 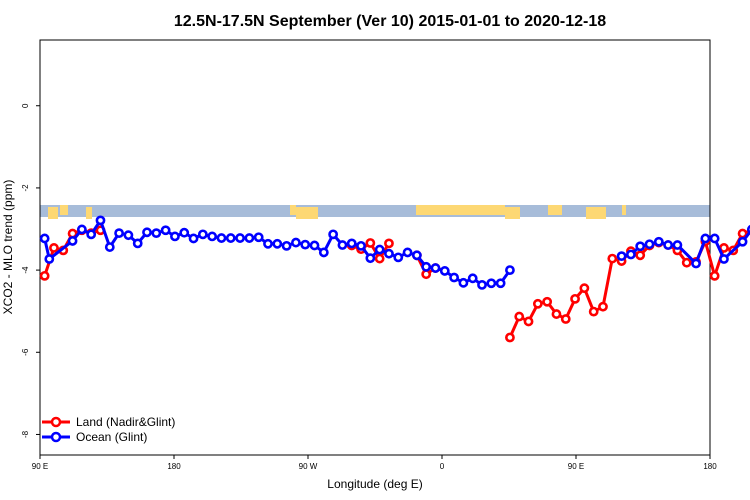 What do you see at coordinates (8, 247) in the screenshot?
I see `y-axis-label: XCO2 - MLO trend (ppm)` at bounding box center [8, 247].